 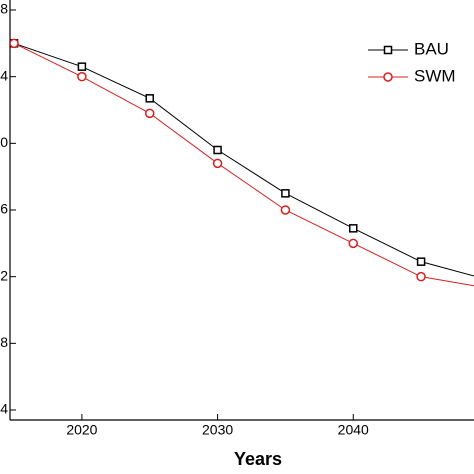 What do you see at coordinates (4, 142) in the screenshot?
I see `y-tick-label: 0` at bounding box center [4, 142].